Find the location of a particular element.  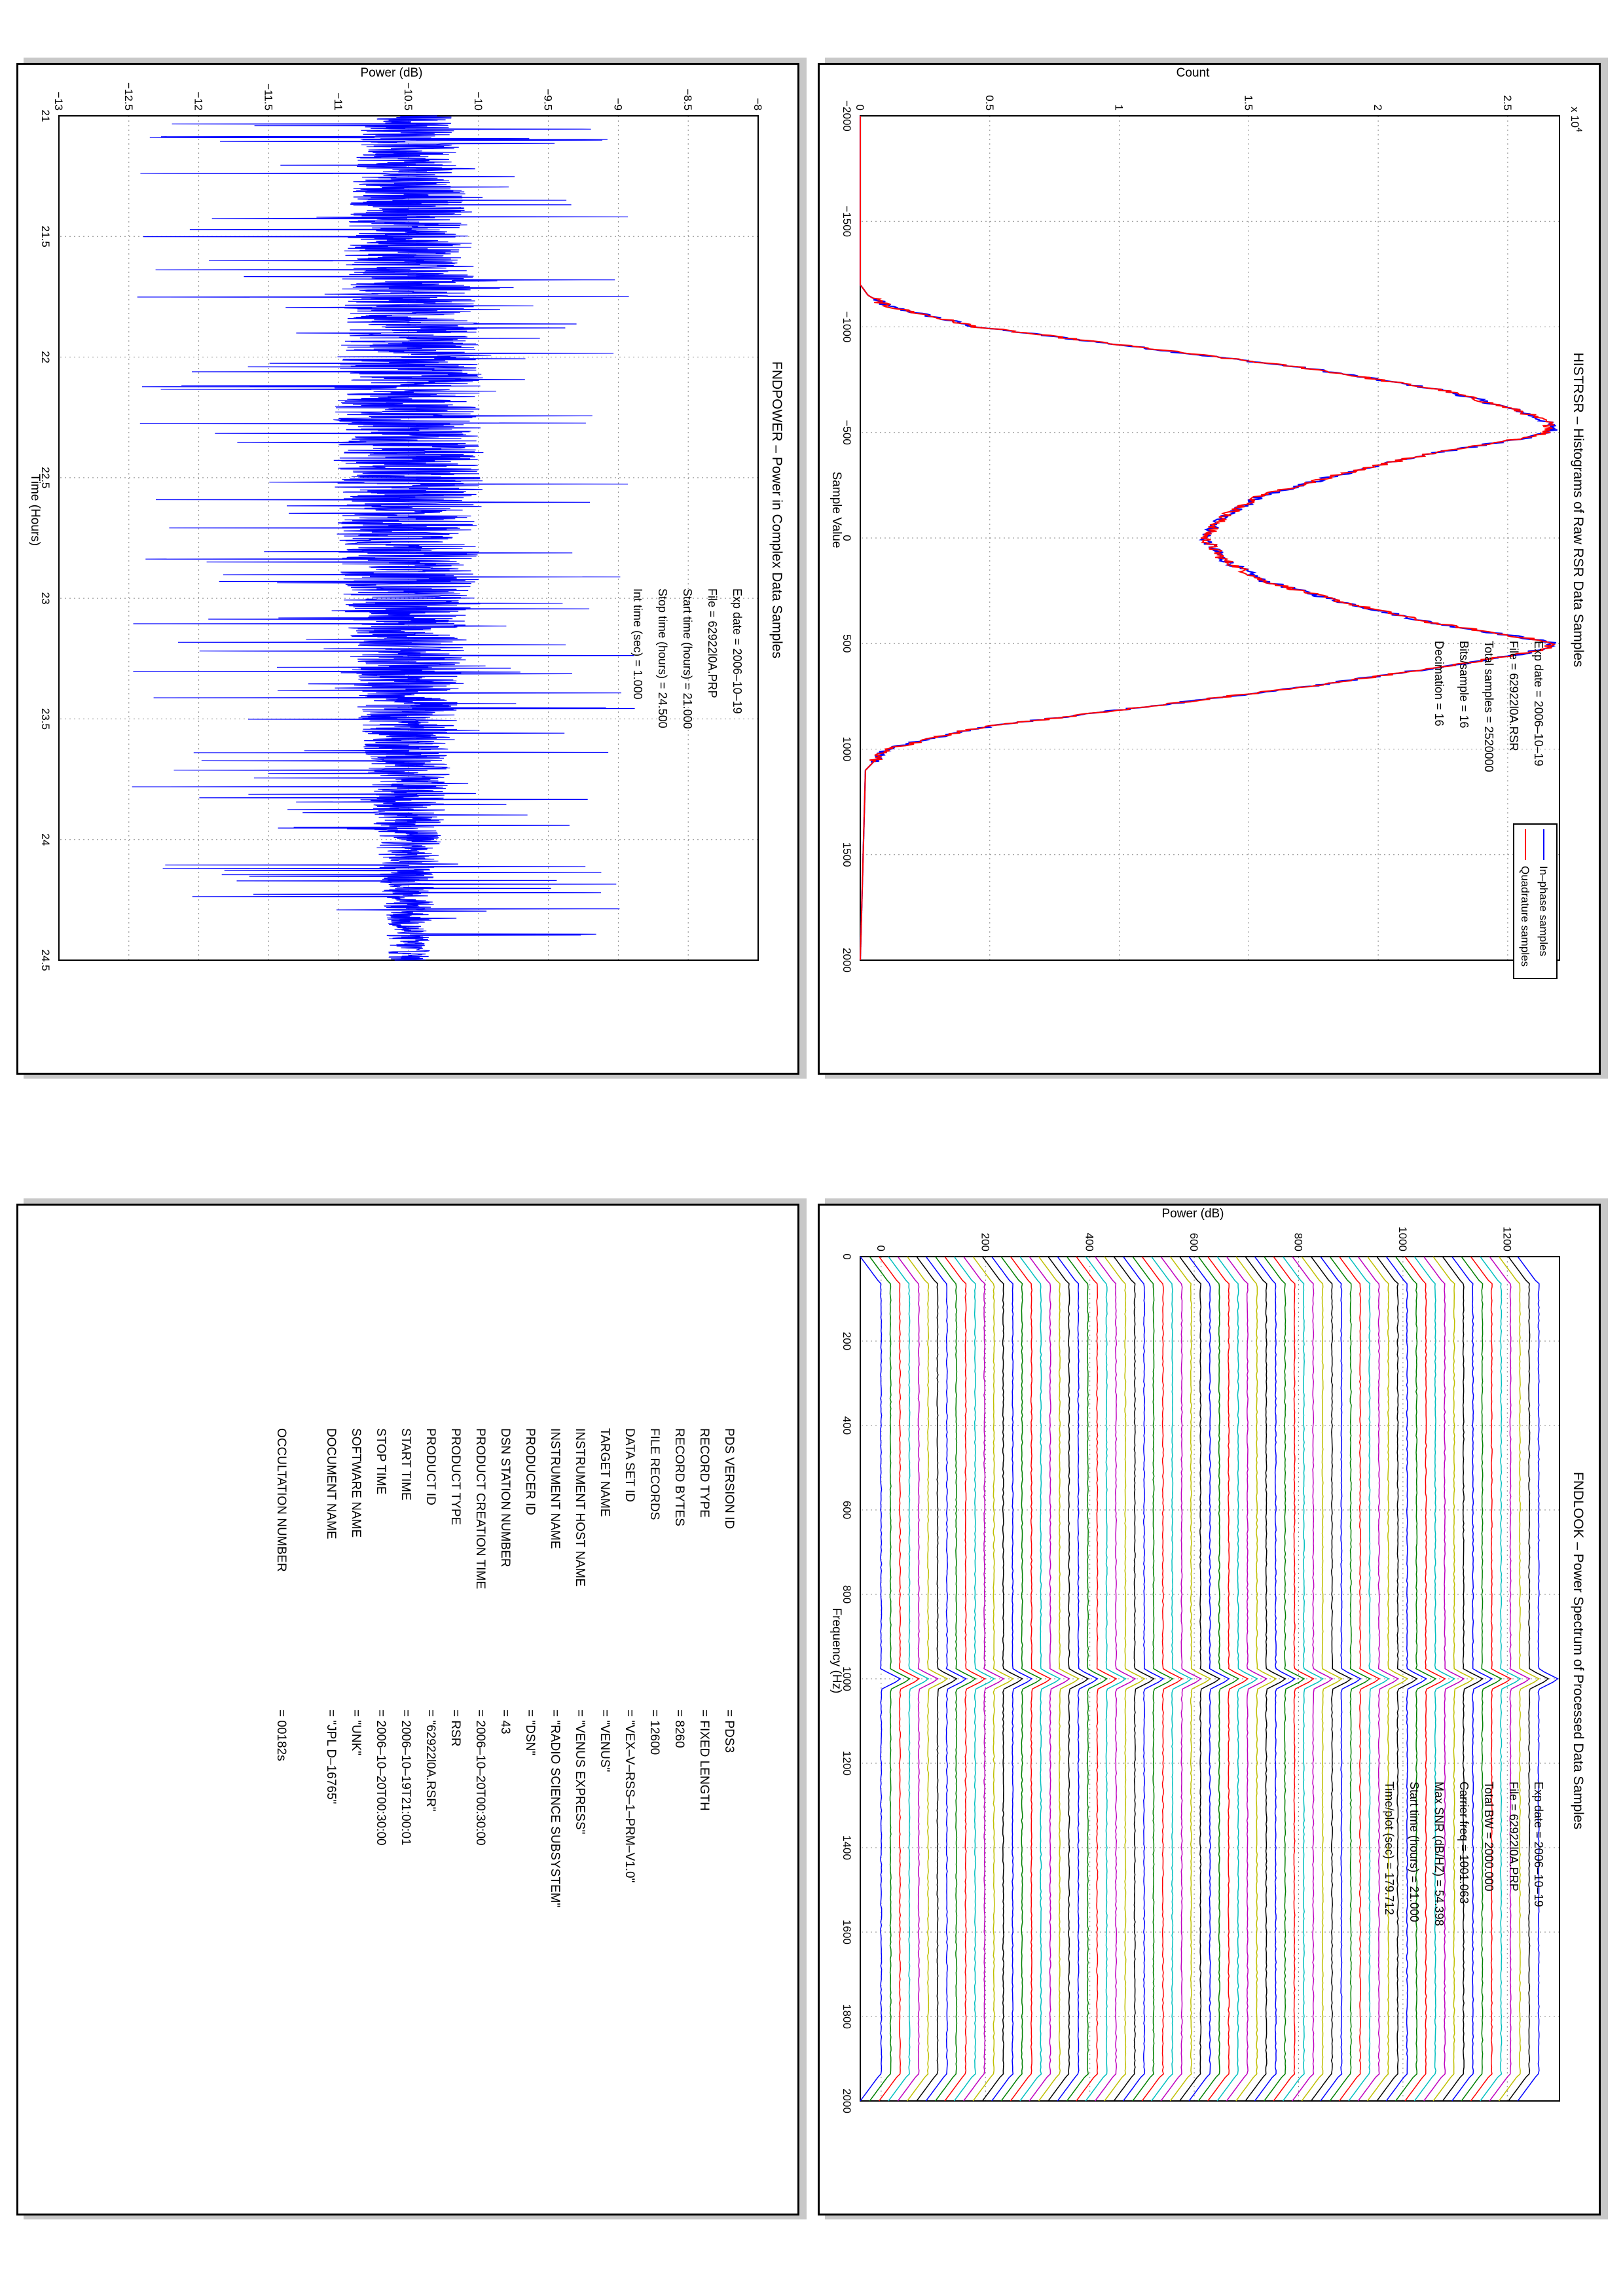

histrsr-xtick-label: 1500 is located at coordinates (847, 854).